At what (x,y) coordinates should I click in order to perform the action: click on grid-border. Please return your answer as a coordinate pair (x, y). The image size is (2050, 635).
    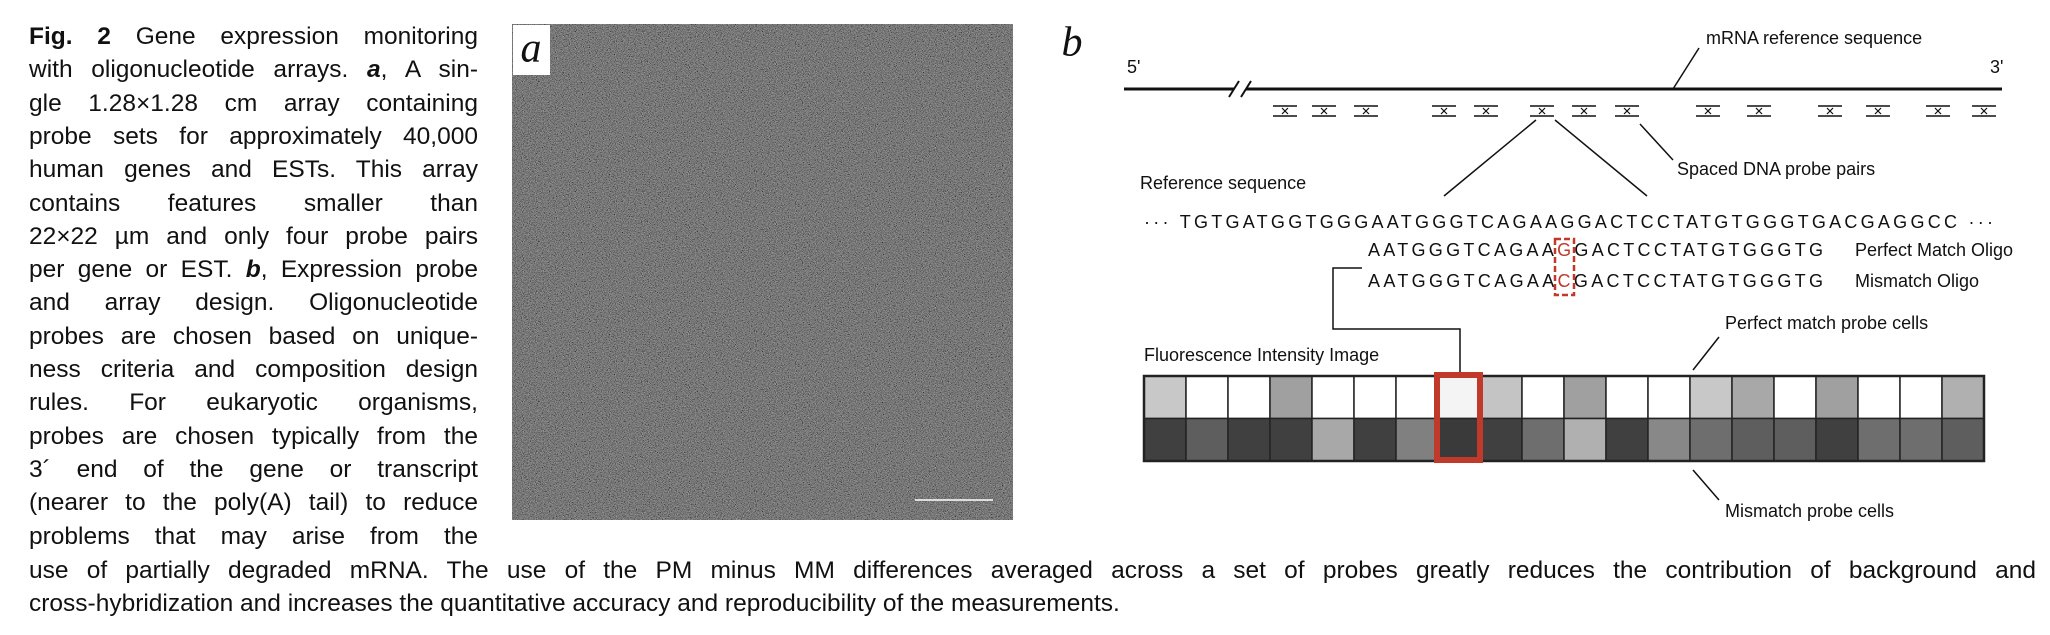
    Looking at the image, I should click on (1564, 418).